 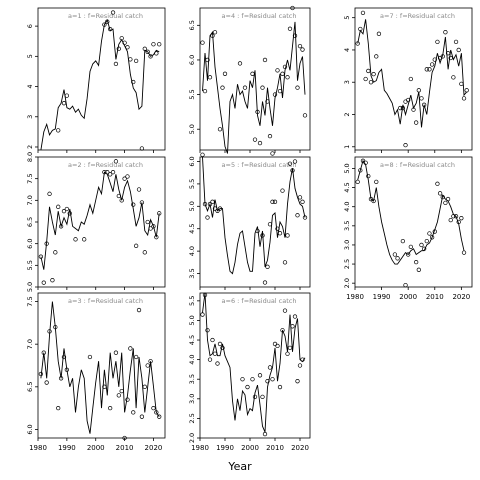 What do you see at coordinates (347, 283) in the screenshot?
I see `y-tick-label: 2.0` at bounding box center [347, 283].